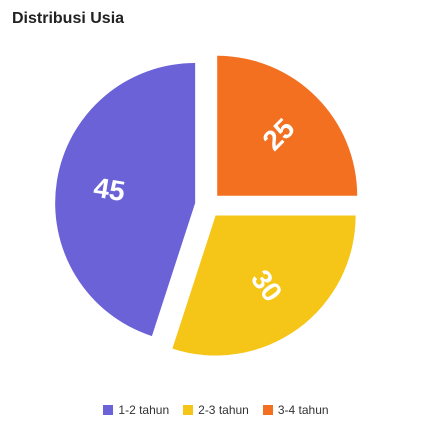 The image size is (432, 432). What do you see at coordinates (143, 410) in the screenshot?
I see `legend-label: 1-2 tahun` at bounding box center [143, 410].